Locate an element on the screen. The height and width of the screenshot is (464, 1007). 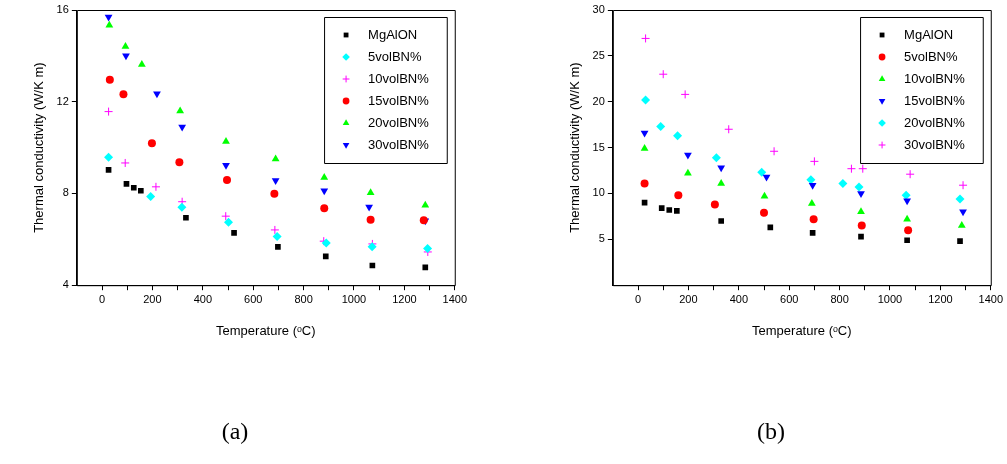
x-tick-label: 600 is located at coordinates (789, 298).